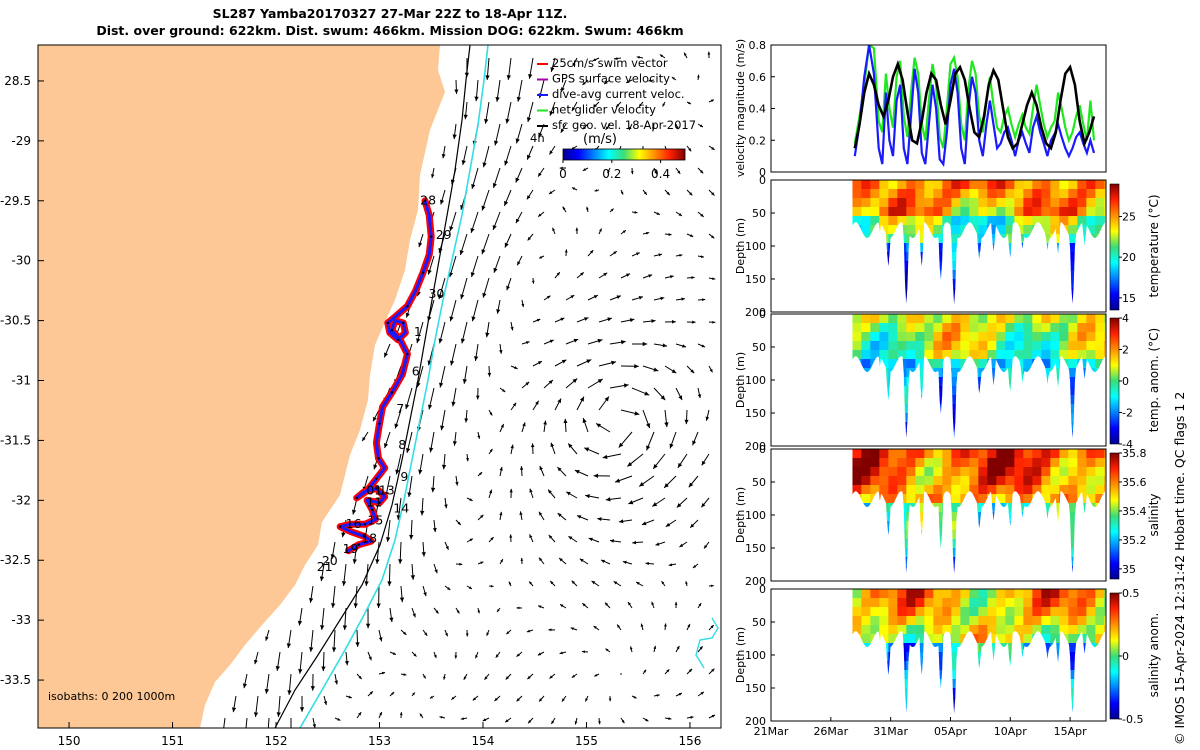  What do you see at coordinates (374, 489) in the screenshot?
I see `day-label: 01` at bounding box center [374, 489].